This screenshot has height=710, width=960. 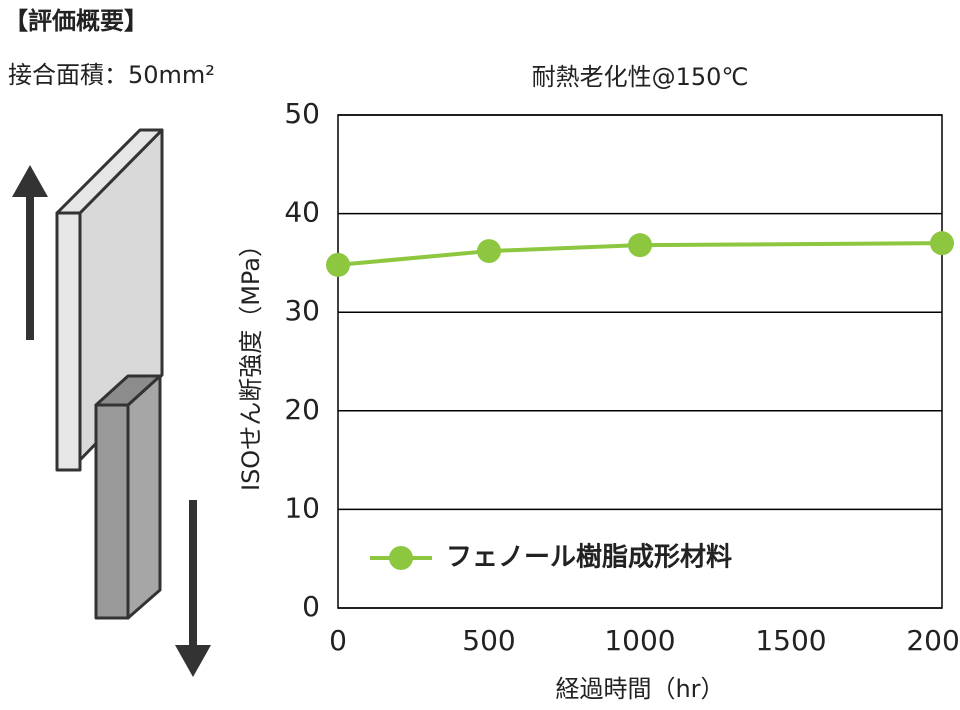 I want to click on legend-label: フェノール樹脂成形材料, so click(x=589, y=558).